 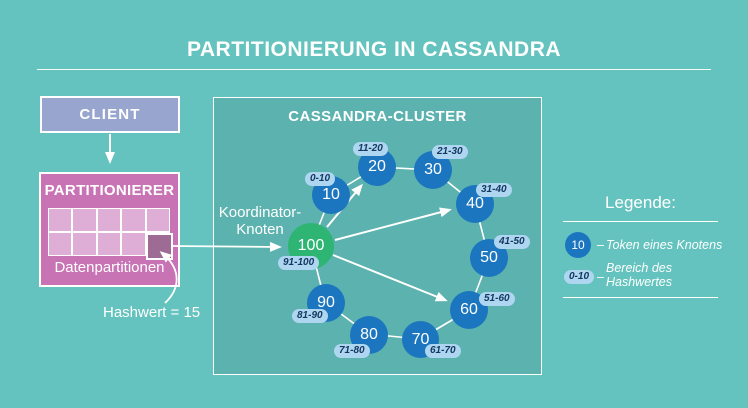 I want to click on range-chip-41-50: 41-50, so click(x=512, y=242).